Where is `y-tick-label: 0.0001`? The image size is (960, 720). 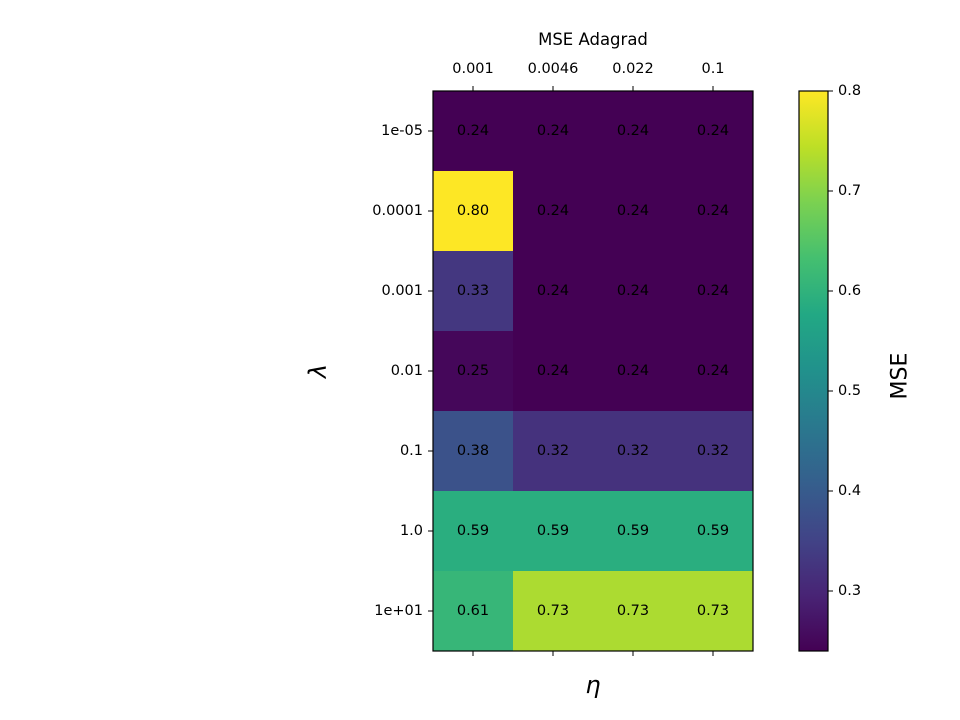
y-tick-label: 0.0001 is located at coordinates (397, 211).